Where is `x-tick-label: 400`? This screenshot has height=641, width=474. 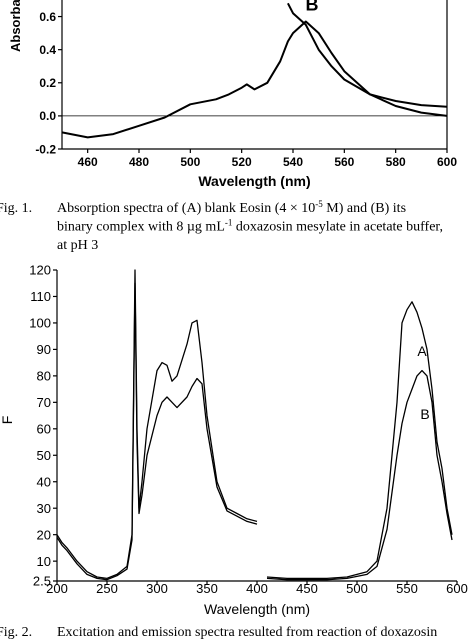 x-tick-label: 400 is located at coordinates (257, 588).